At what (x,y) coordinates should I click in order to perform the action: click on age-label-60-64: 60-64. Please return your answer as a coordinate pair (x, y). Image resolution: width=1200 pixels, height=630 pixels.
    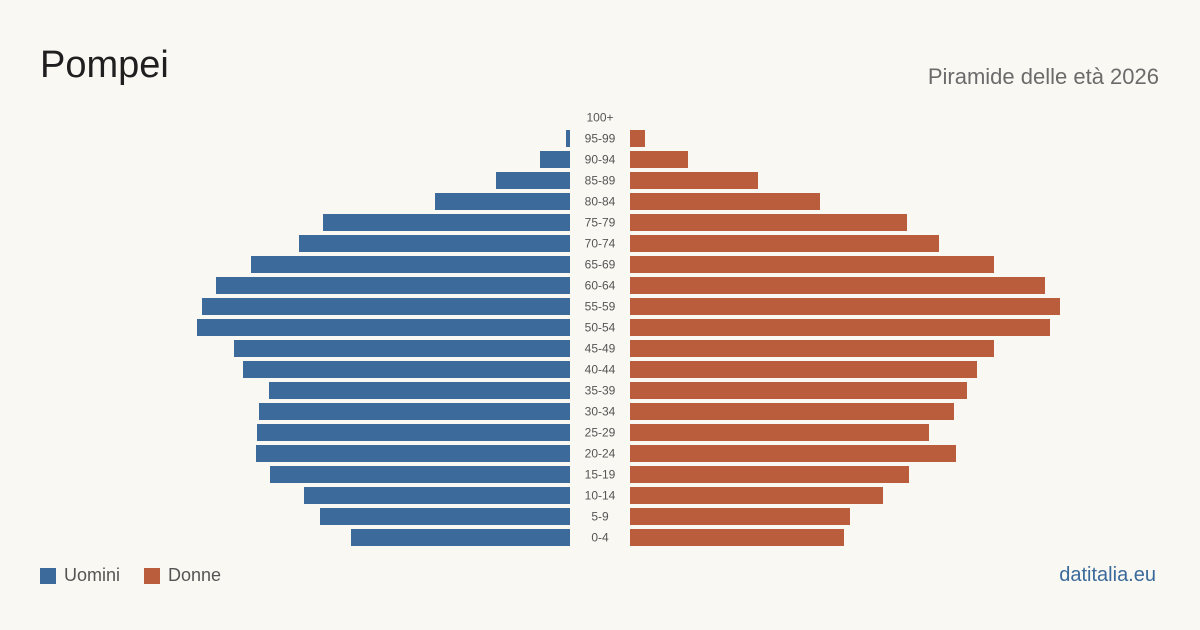
    Looking at the image, I should click on (600, 286).